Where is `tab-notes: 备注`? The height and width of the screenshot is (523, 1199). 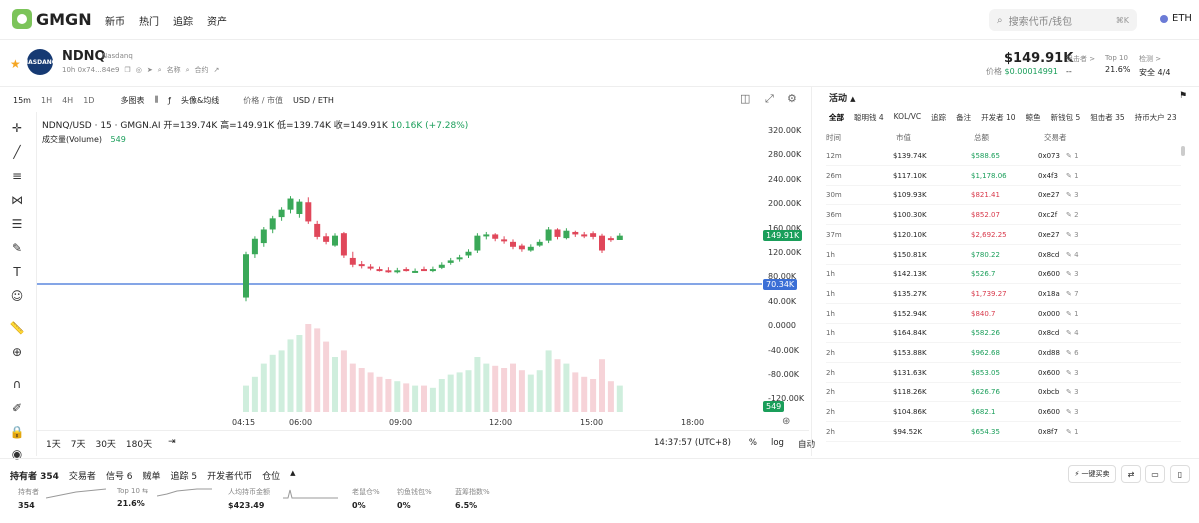 tab-notes: 备注 is located at coordinates (964, 117).